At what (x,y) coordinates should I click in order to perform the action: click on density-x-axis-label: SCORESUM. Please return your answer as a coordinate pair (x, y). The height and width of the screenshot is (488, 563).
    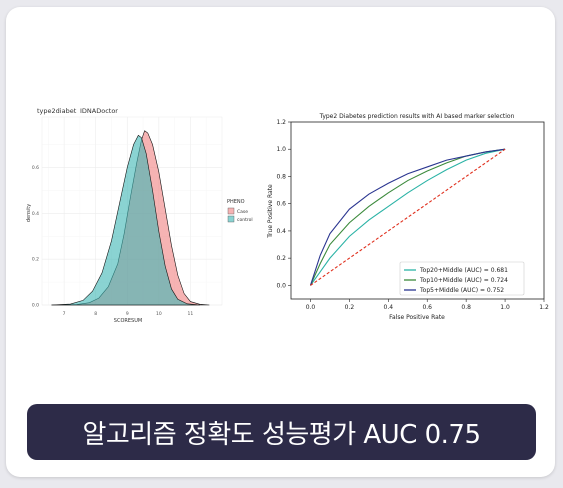
    Looking at the image, I should click on (128, 321).